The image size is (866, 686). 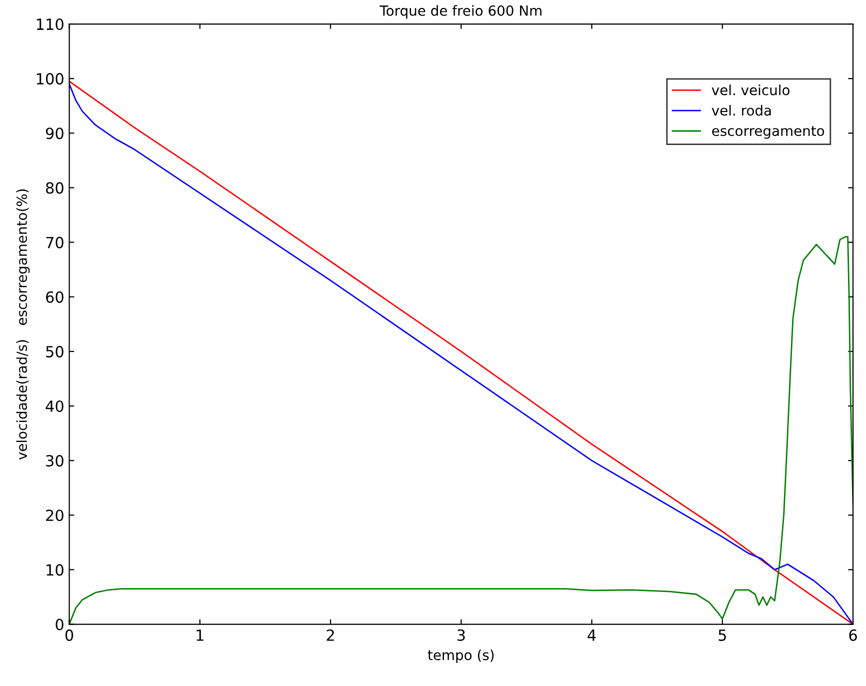 I want to click on y-tick-label: 50, so click(x=55, y=352).